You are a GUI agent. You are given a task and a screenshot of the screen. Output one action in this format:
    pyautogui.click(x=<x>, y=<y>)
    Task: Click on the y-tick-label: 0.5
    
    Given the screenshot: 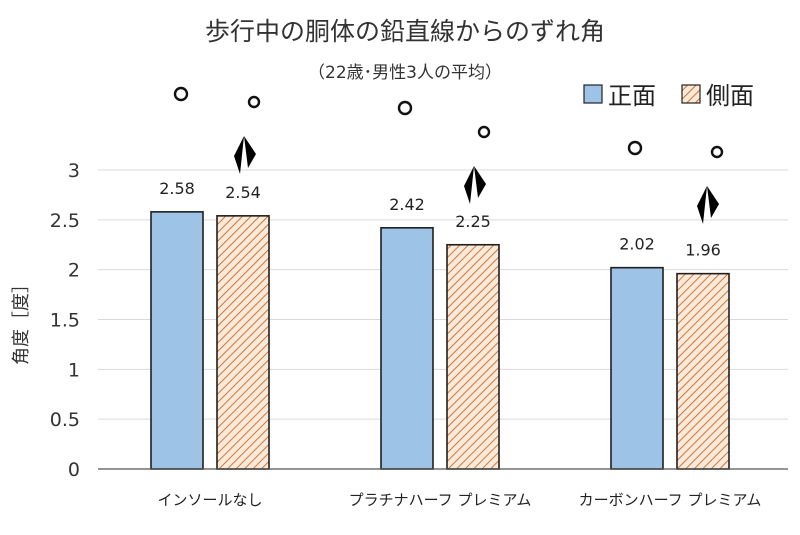 What is the action you would take?
    pyautogui.click(x=65, y=420)
    